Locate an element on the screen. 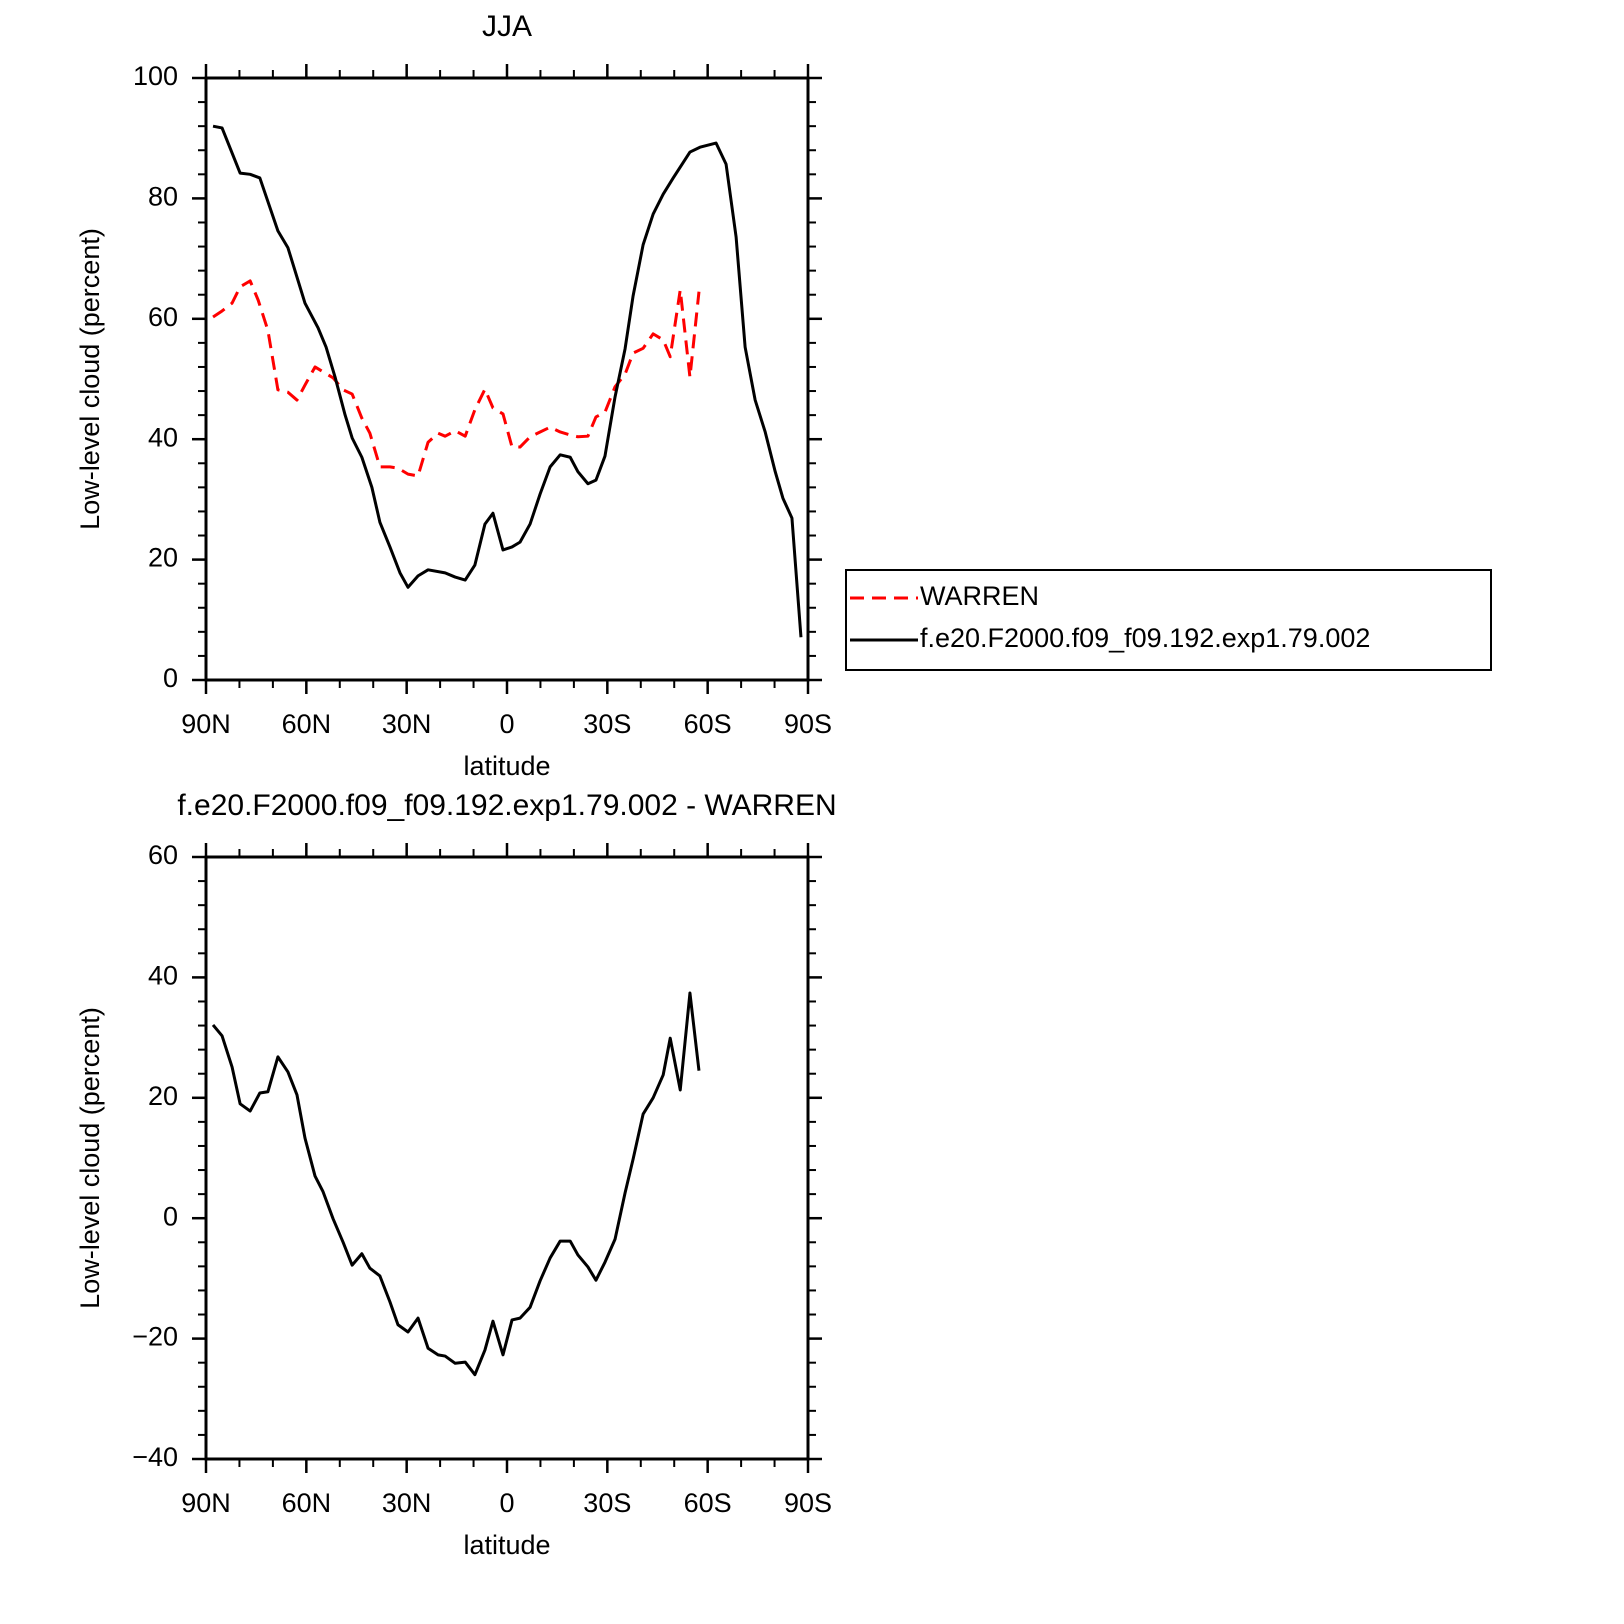 This screenshot has height=1624, width=1624. chart-title: JJA is located at coordinates (507, 26).